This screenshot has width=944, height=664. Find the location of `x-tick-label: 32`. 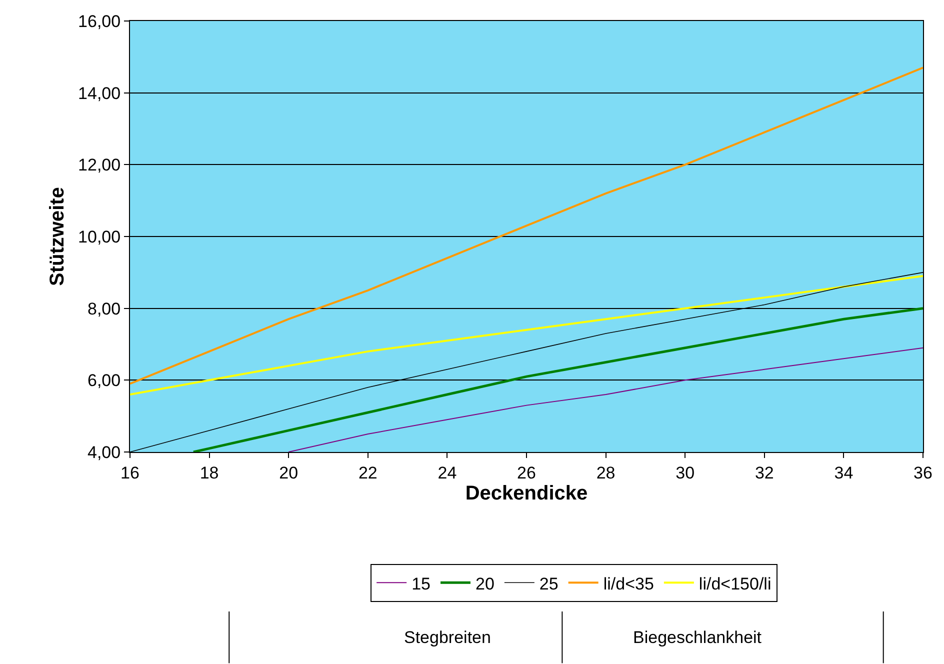

x-tick-label: 32 is located at coordinates (764, 472).